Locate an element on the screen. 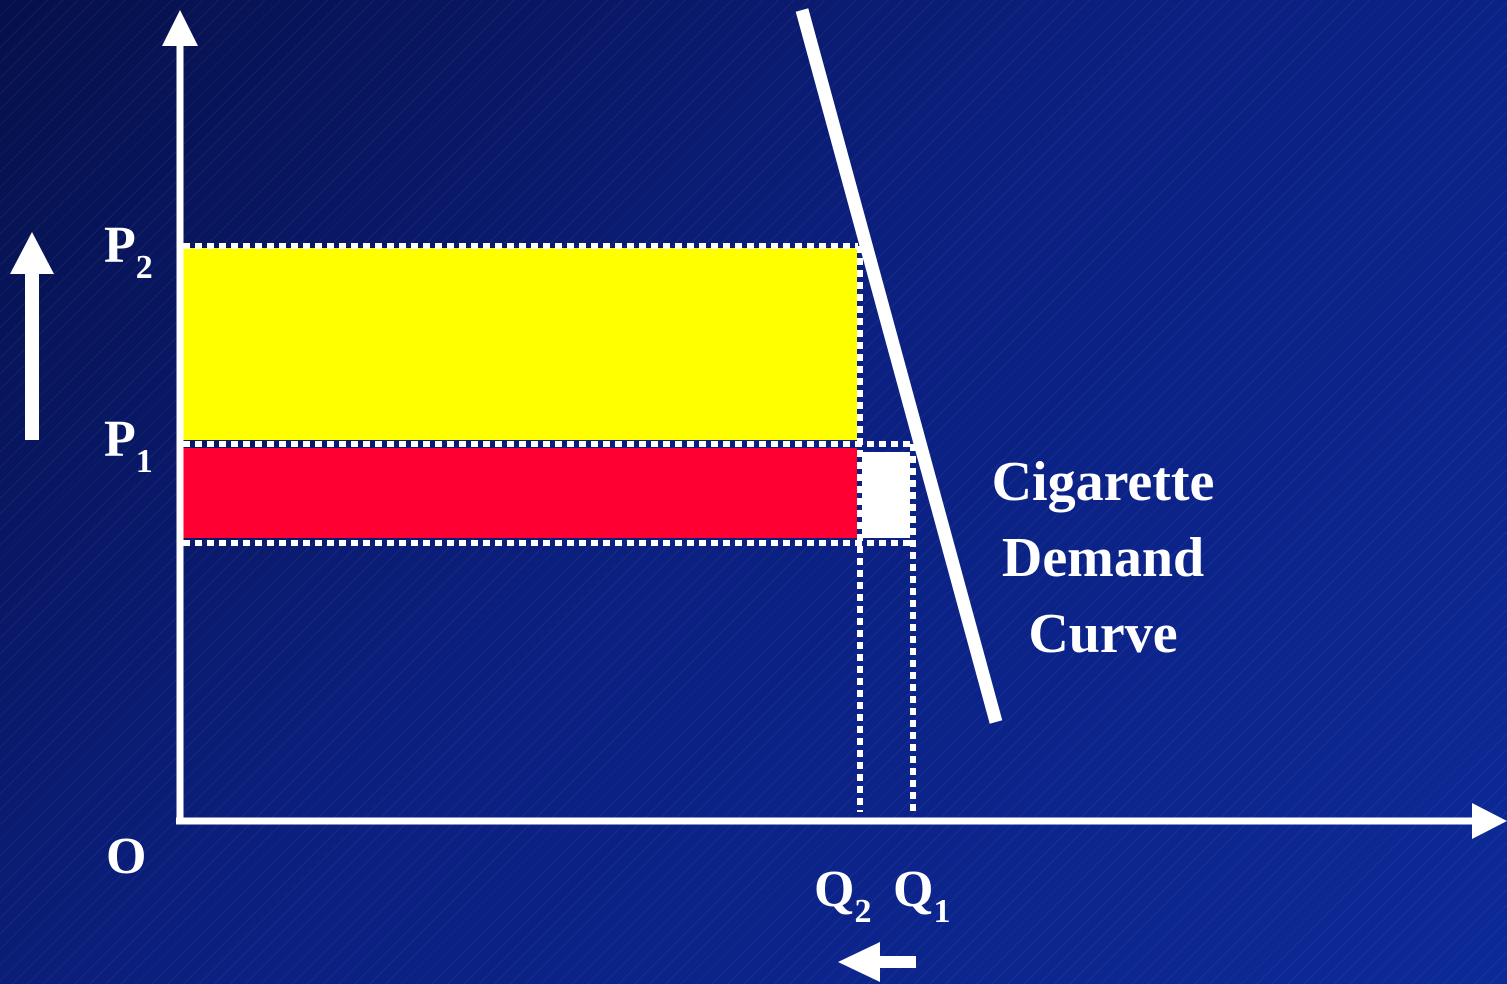  curve-label-line-2: Demand is located at coordinates (1103, 558).